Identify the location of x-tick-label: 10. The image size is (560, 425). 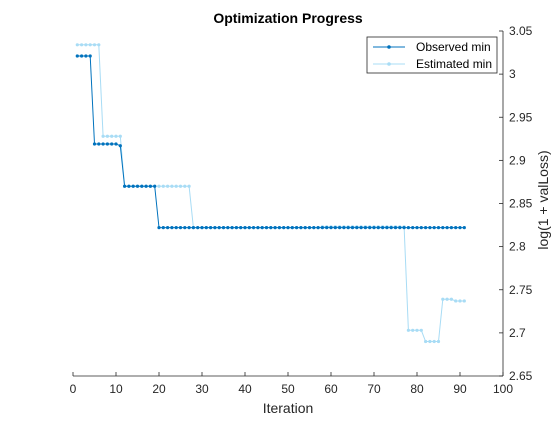
(116, 389).